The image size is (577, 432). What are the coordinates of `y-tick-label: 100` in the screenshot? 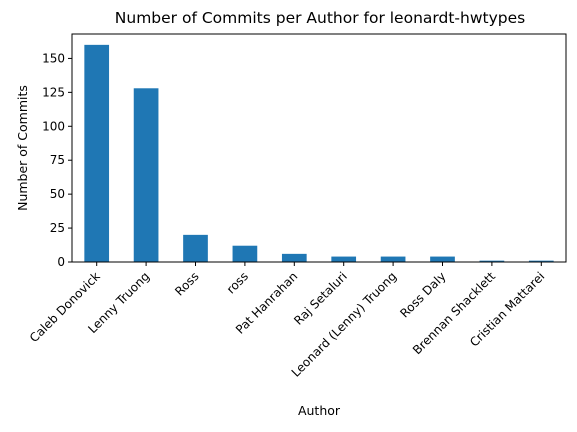 It's located at (53, 126).